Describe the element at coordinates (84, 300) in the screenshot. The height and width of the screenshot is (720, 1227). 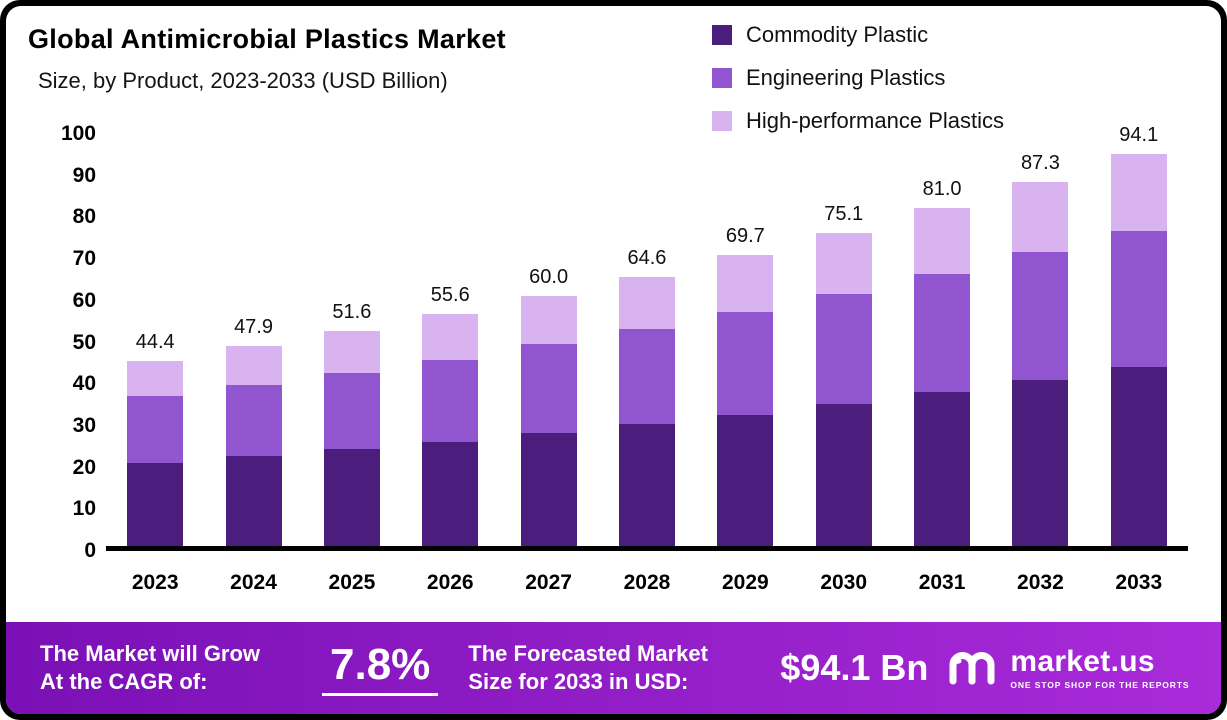
I see `y-tick-label: 60` at that location.